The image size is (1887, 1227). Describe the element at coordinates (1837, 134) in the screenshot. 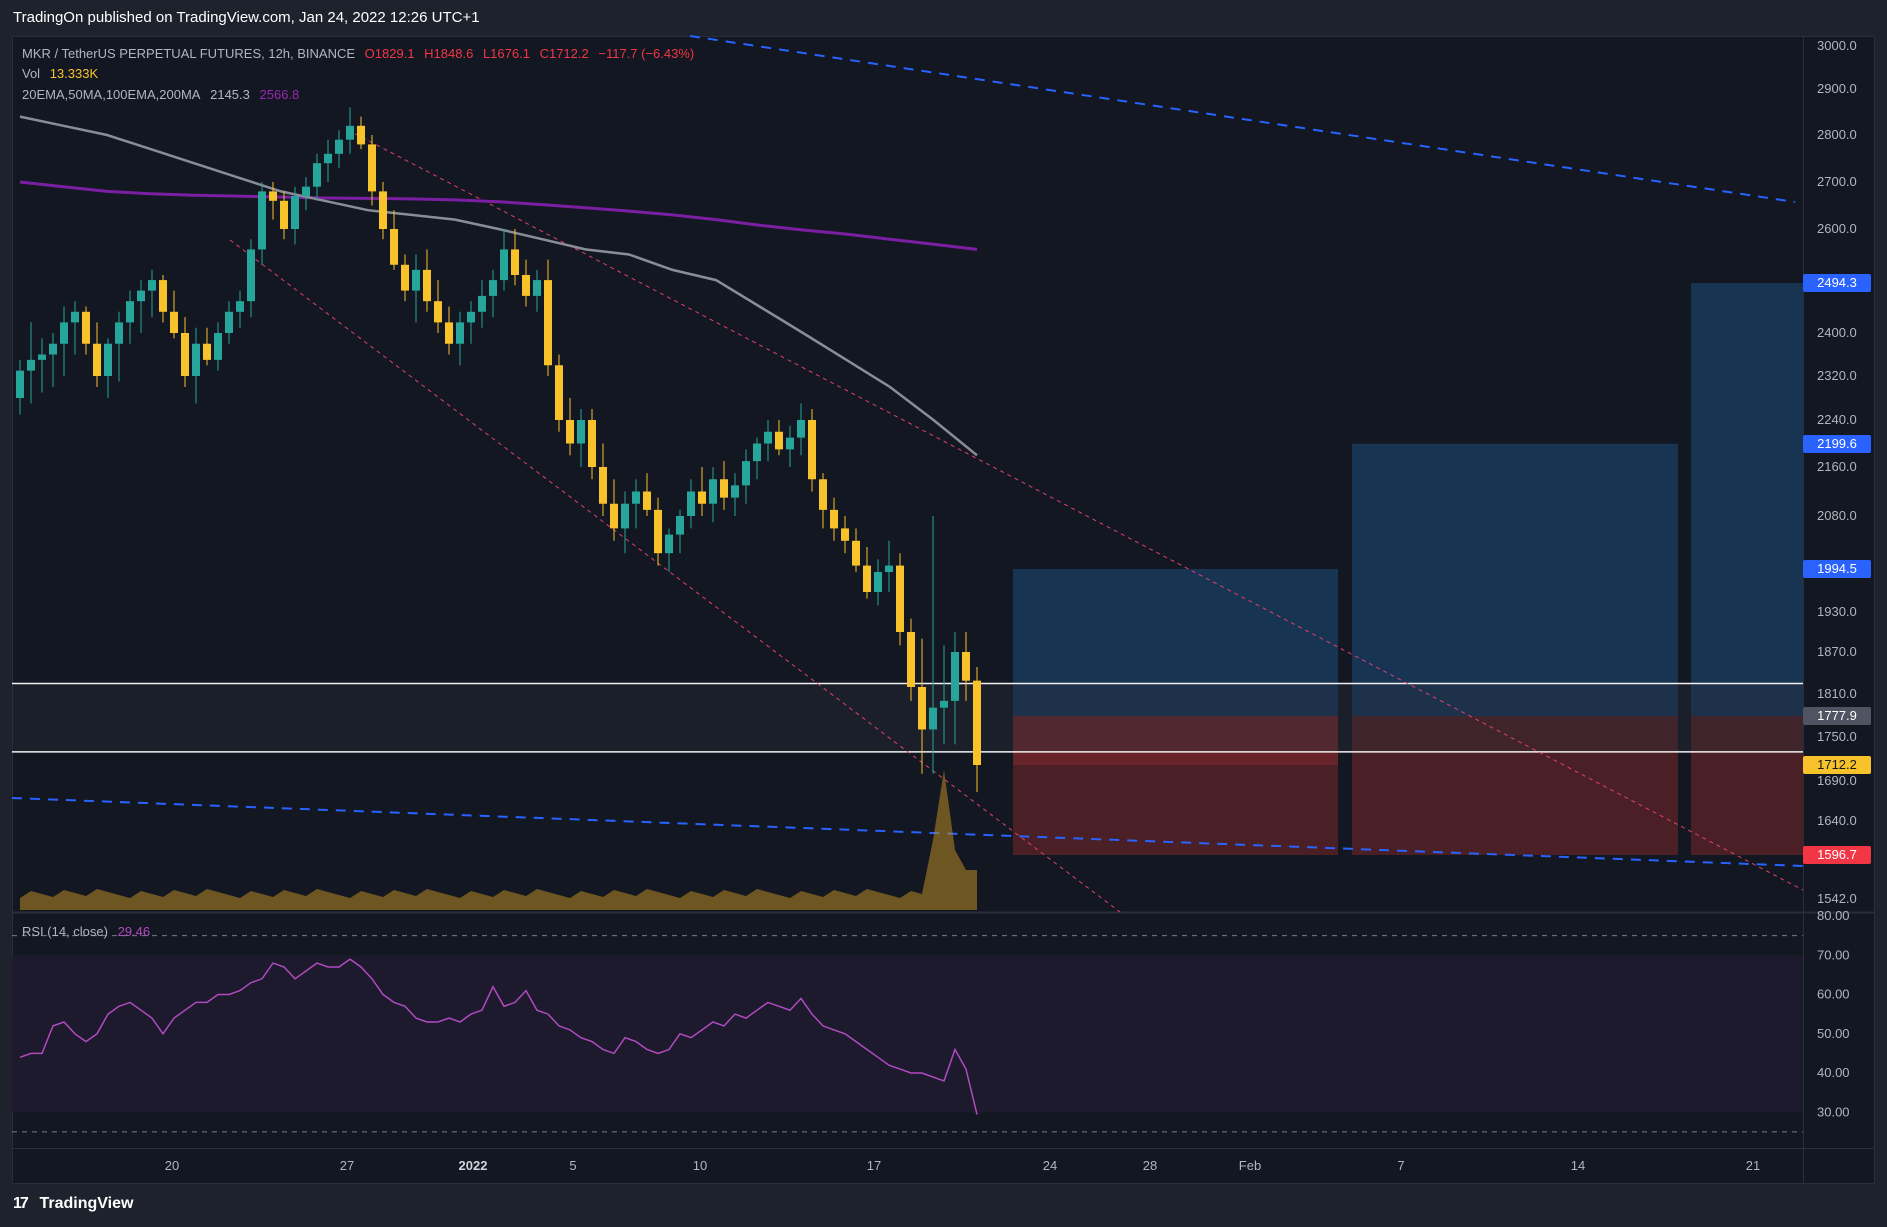

I see `price-axis-tick: 2800.0` at that location.